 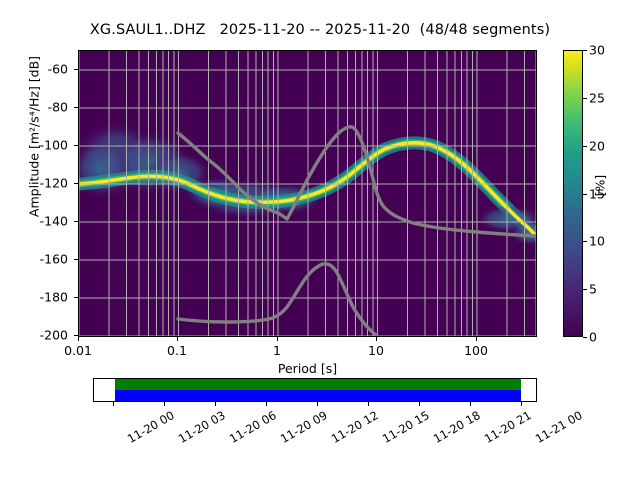 I want to click on nhnm-noise-model-curve, so click(x=356, y=181).